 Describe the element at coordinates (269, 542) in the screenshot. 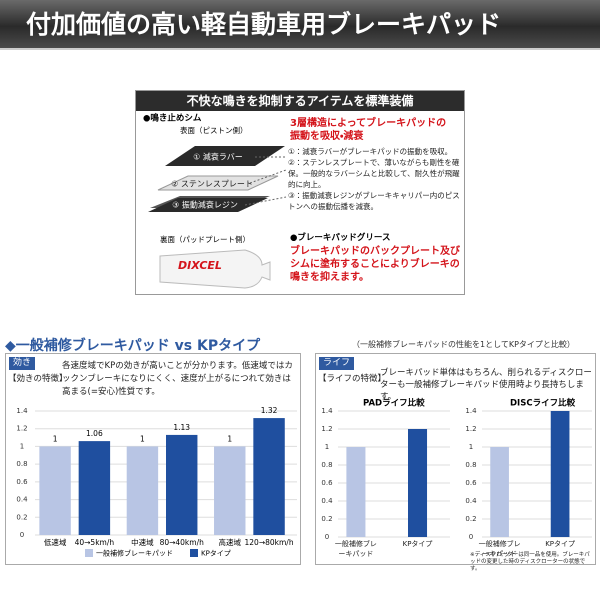

I see `x-tick-sublabel: 120→80km/h` at that location.